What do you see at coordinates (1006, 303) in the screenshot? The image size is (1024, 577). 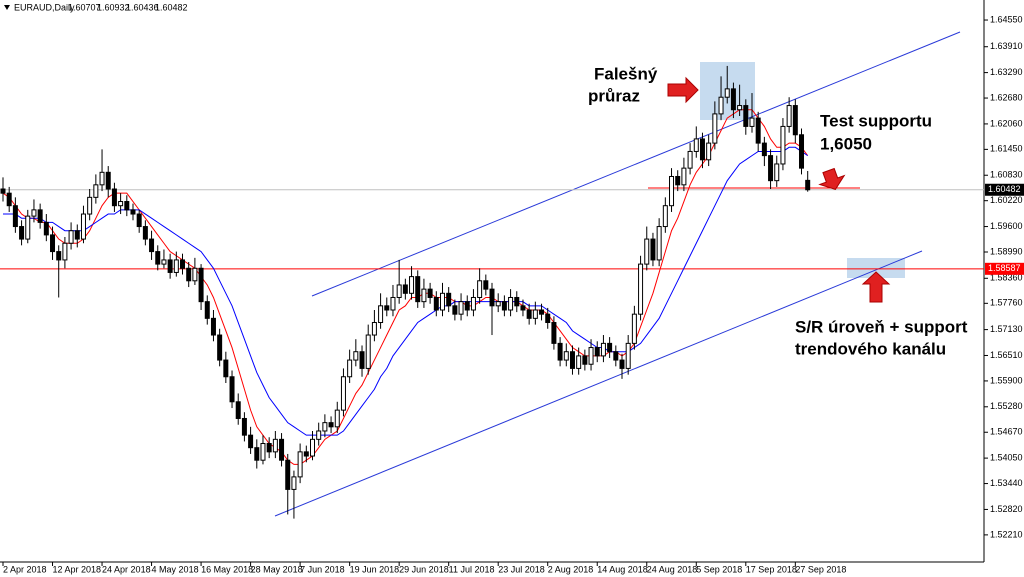 I see `y-tick-label: 1.57760` at bounding box center [1006, 303].